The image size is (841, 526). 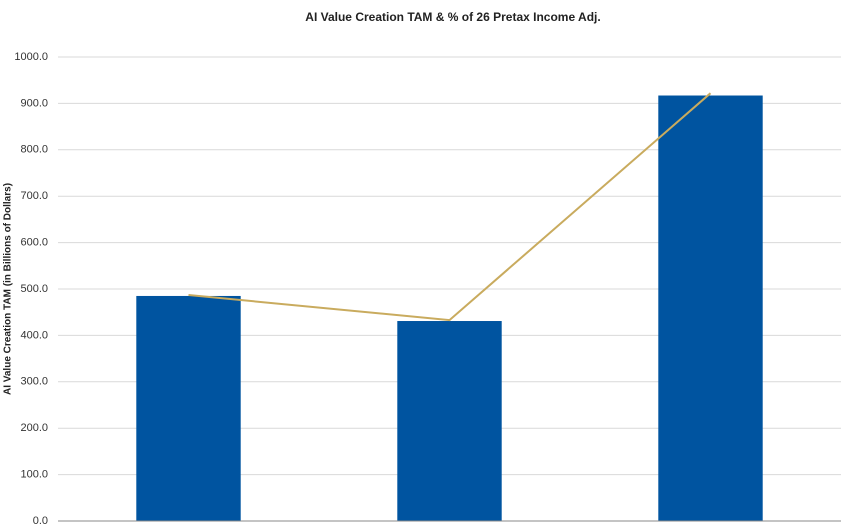 I want to click on y-tick-label: 400.0, so click(x=34, y=335).